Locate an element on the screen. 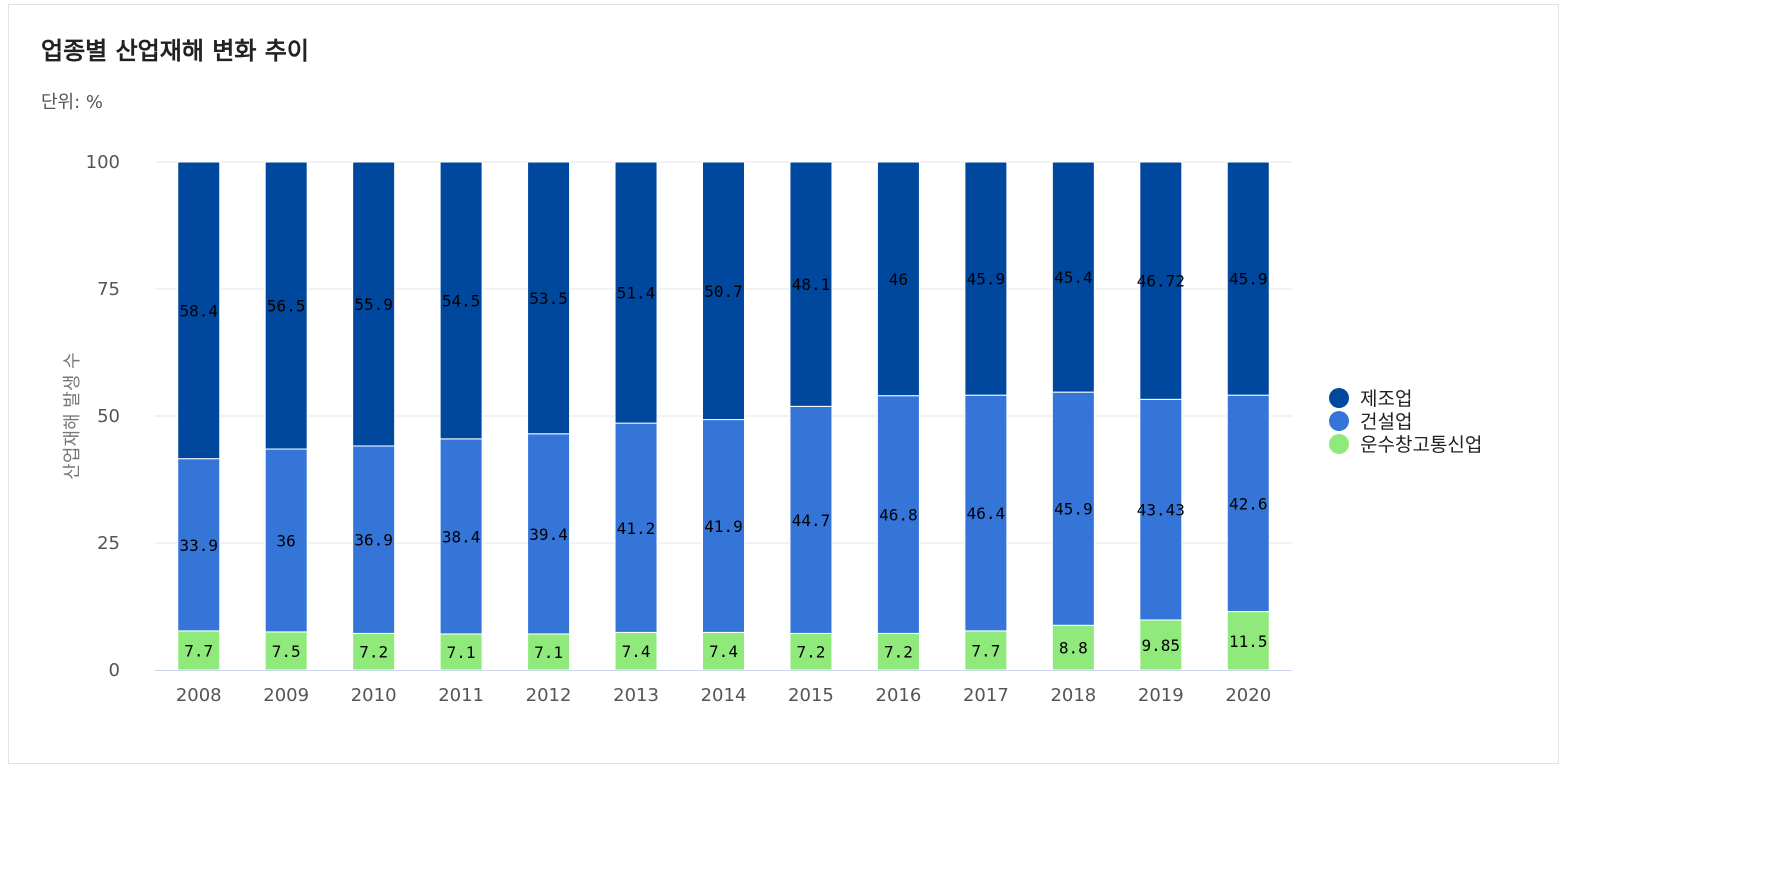 The height and width of the screenshot is (873, 1778). x-tick-label: 2009 is located at coordinates (286, 695).